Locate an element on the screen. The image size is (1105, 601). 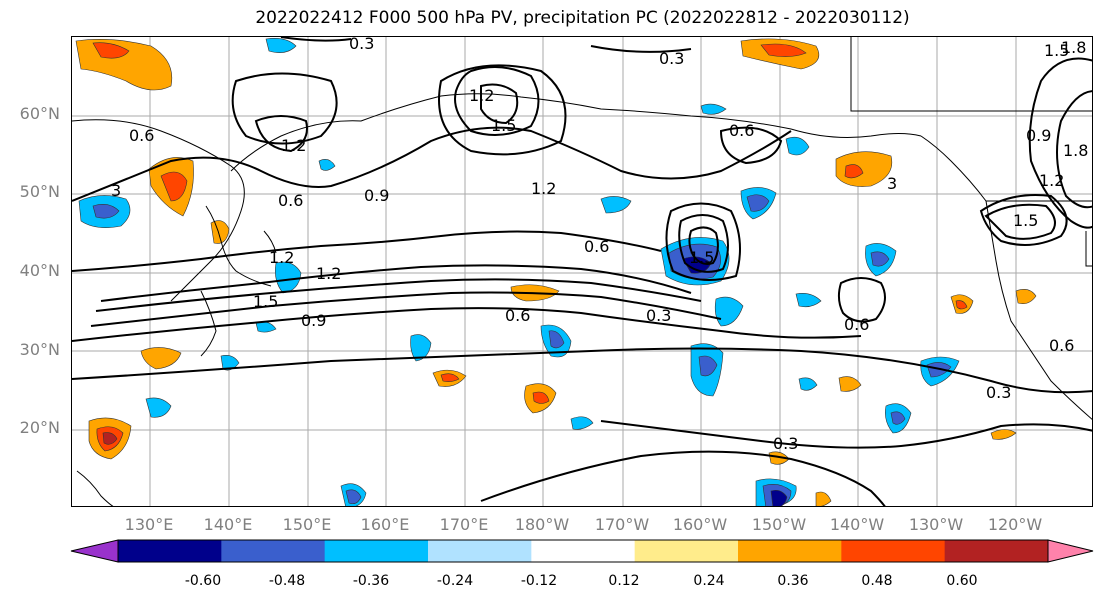
colorbar-extend-low is located at coordinates (94, 551).